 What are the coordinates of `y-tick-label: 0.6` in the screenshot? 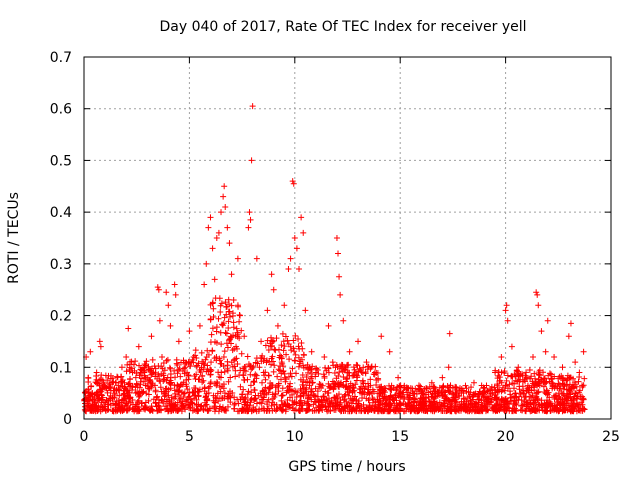 It's located at (61, 110).